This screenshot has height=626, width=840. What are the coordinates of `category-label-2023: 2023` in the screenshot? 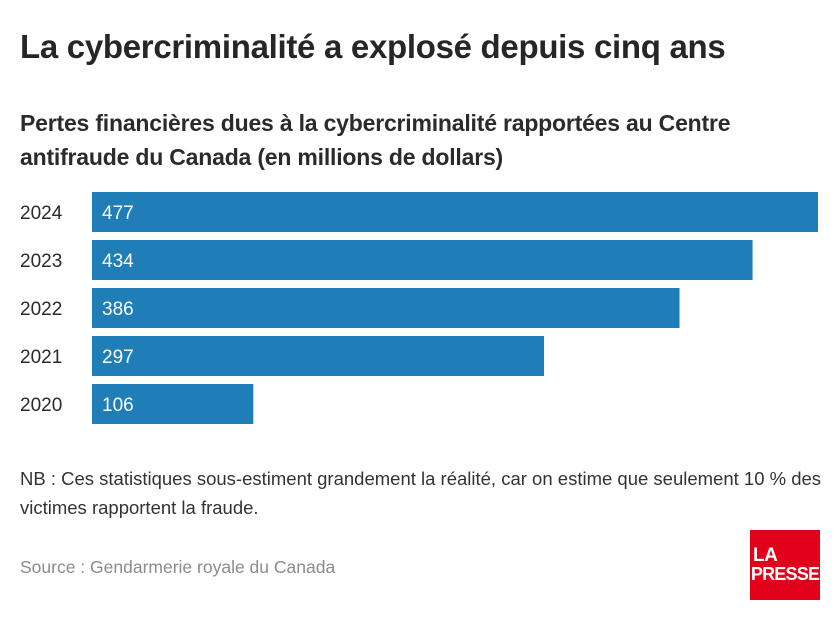 It's located at (41, 261).